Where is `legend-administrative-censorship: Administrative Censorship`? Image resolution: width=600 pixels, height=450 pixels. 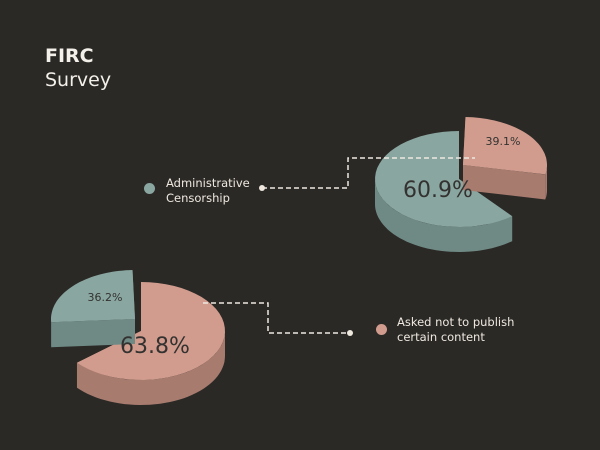
legend-administrative-censorship: Administrative Censorship is located at coordinates (208, 191).